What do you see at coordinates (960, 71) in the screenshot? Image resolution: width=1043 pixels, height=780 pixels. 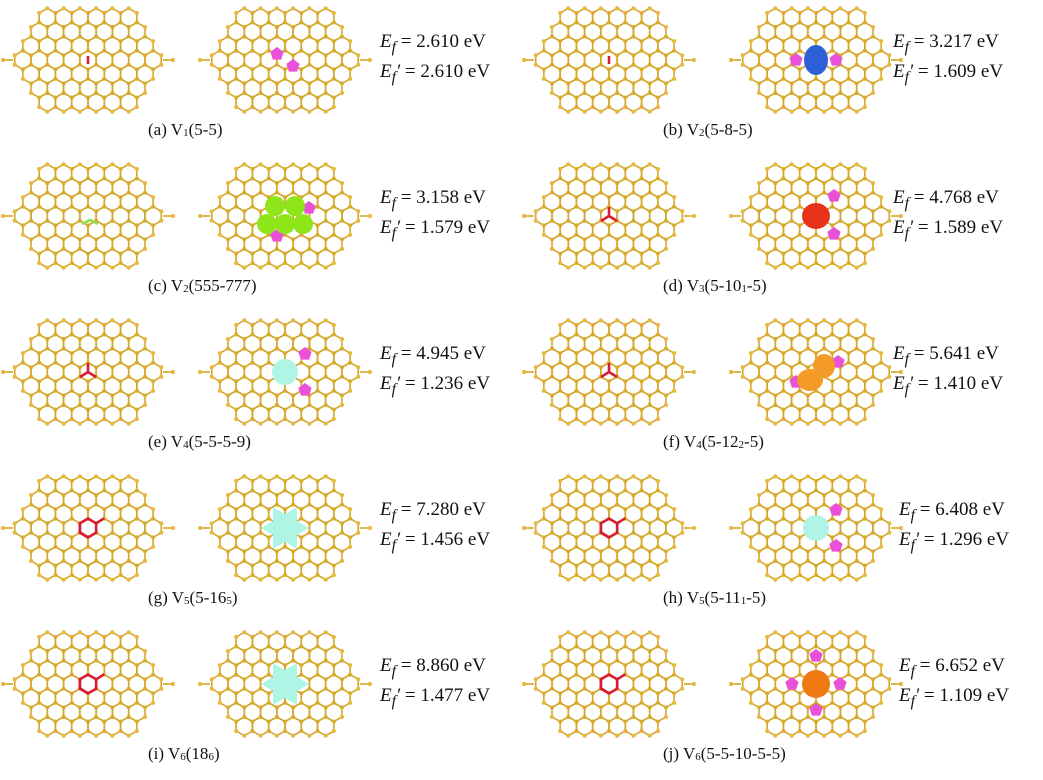 I see `efp-value: = 1.609 eV` at bounding box center [960, 71].